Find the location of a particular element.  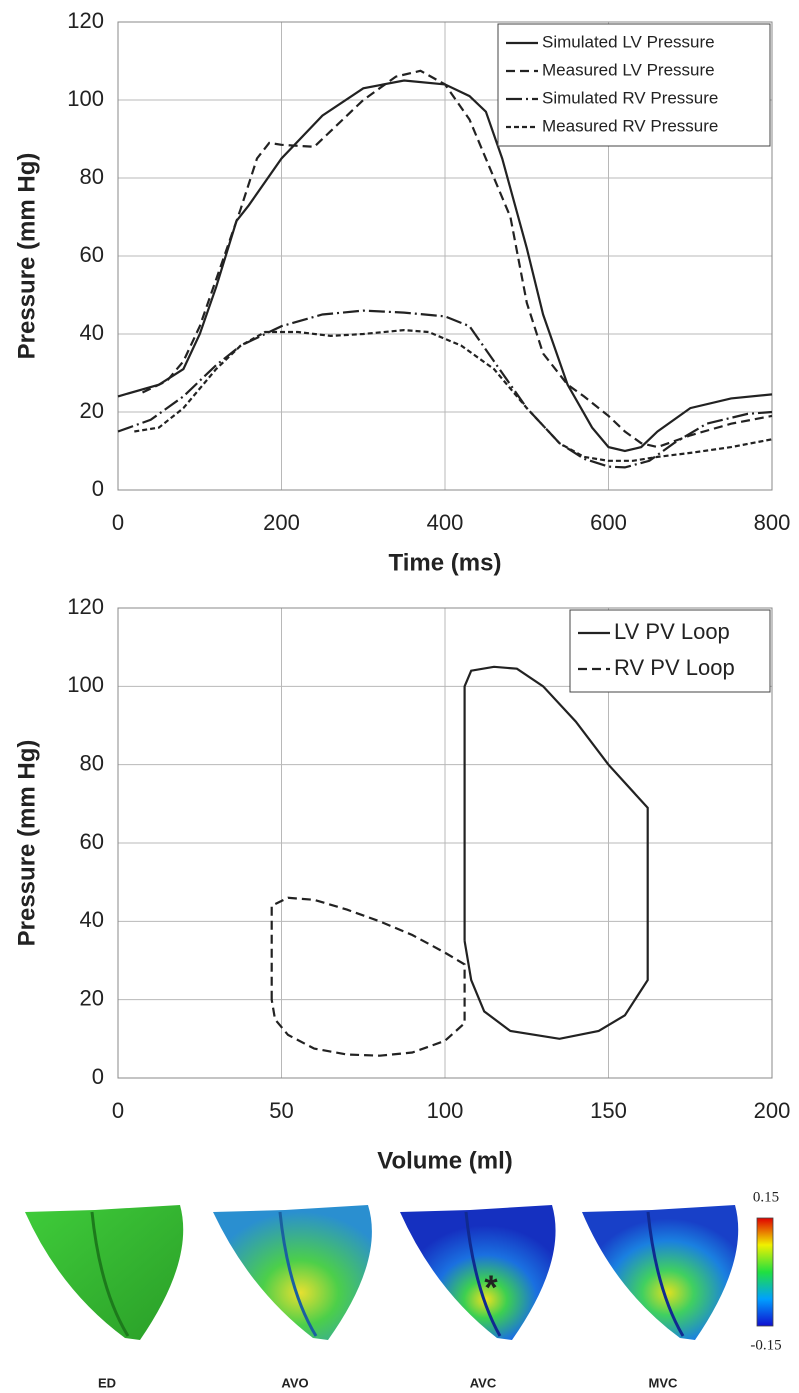

annotation: * is located at coordinates (491, 1288).